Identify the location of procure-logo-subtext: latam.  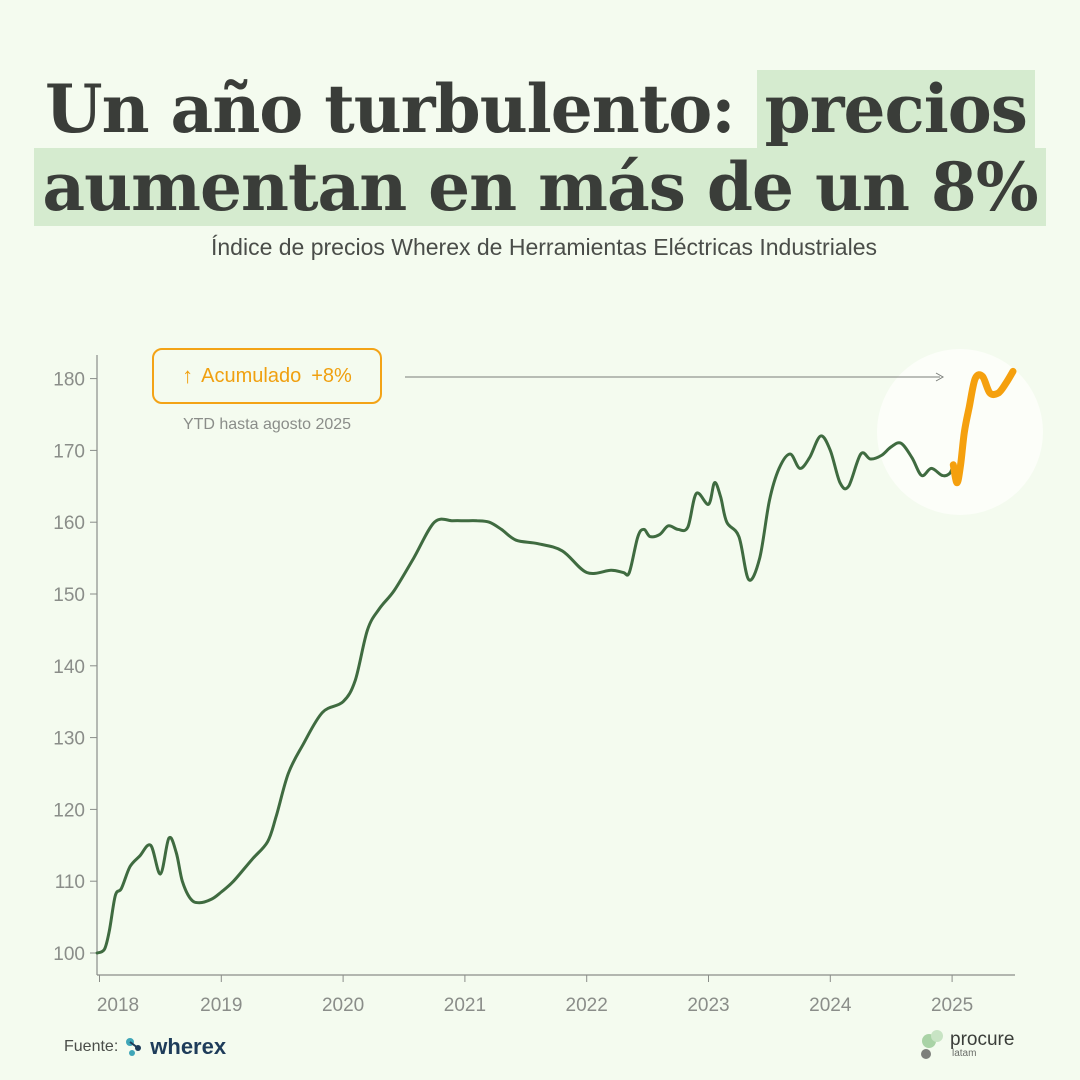
(964, 1053).